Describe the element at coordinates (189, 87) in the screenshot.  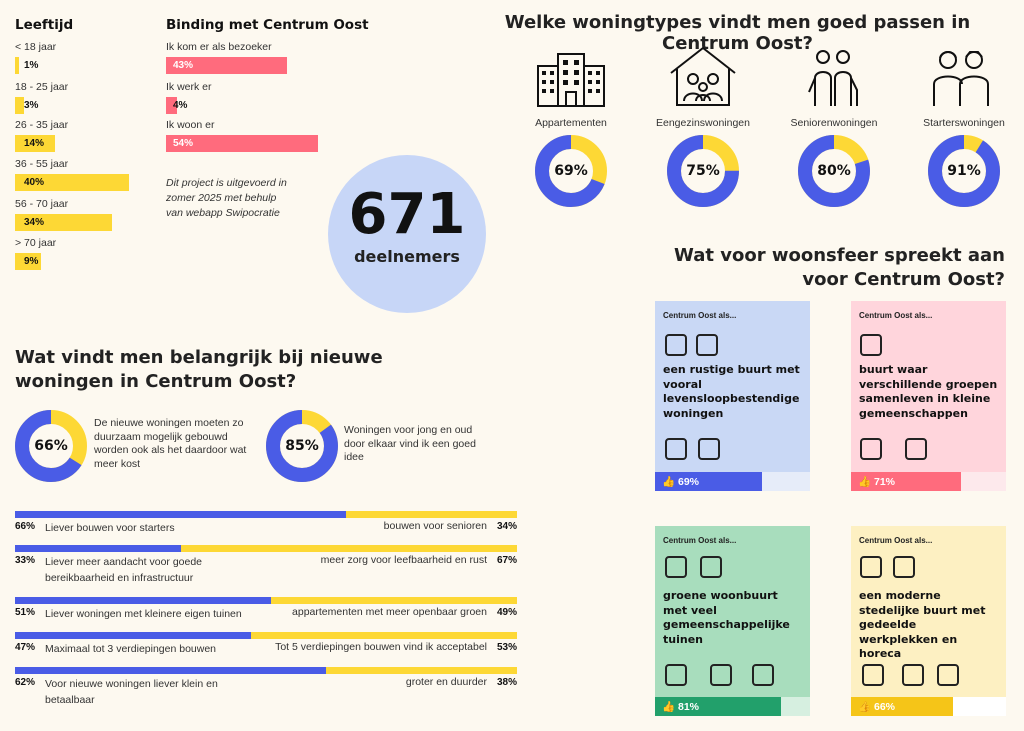
I see `binding-label: Ik werk er` at that location.